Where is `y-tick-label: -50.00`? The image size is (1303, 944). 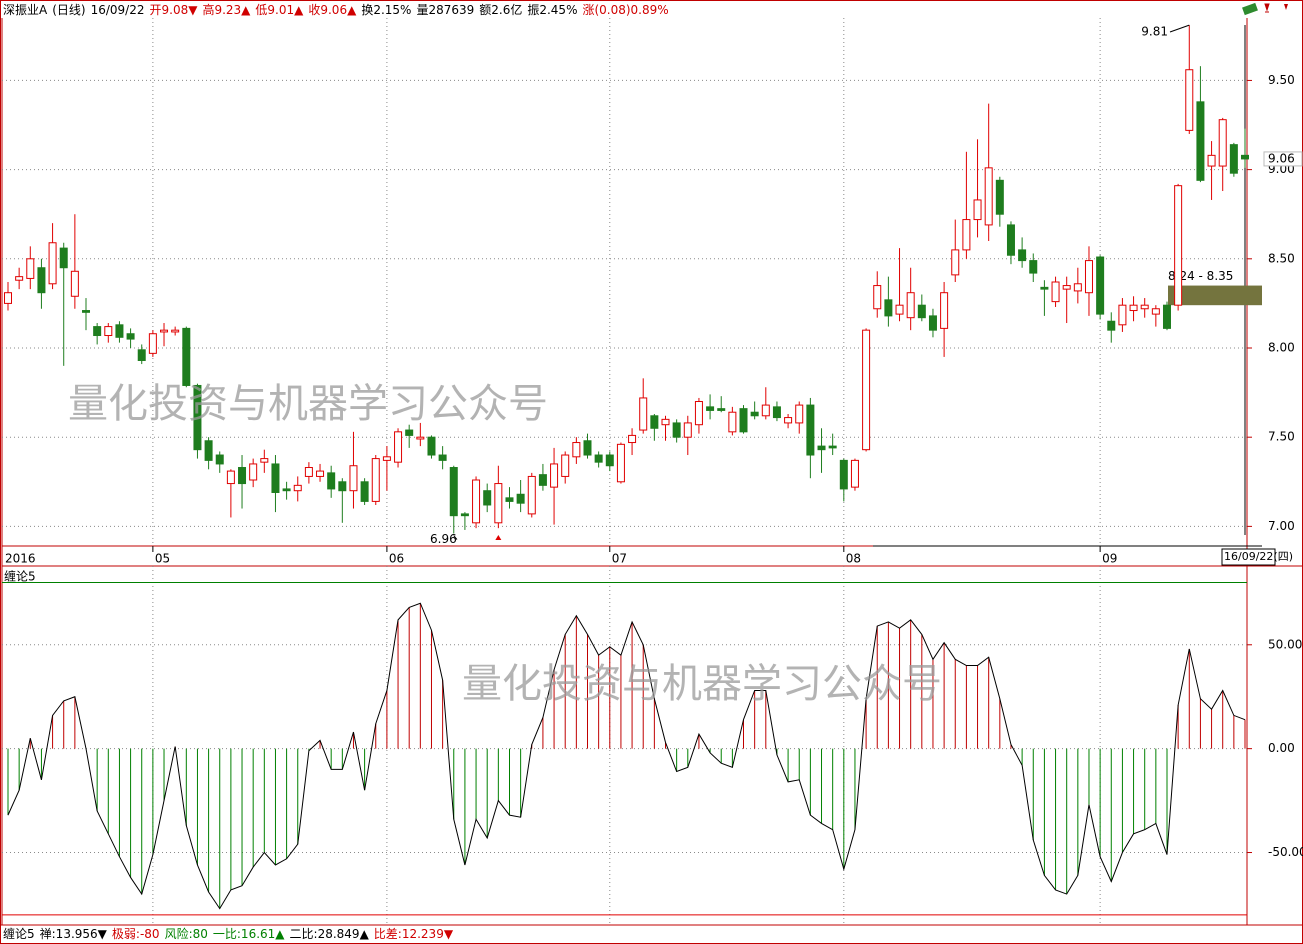 y-tick-label: -50.00 is located at coordinates (1285, 852).